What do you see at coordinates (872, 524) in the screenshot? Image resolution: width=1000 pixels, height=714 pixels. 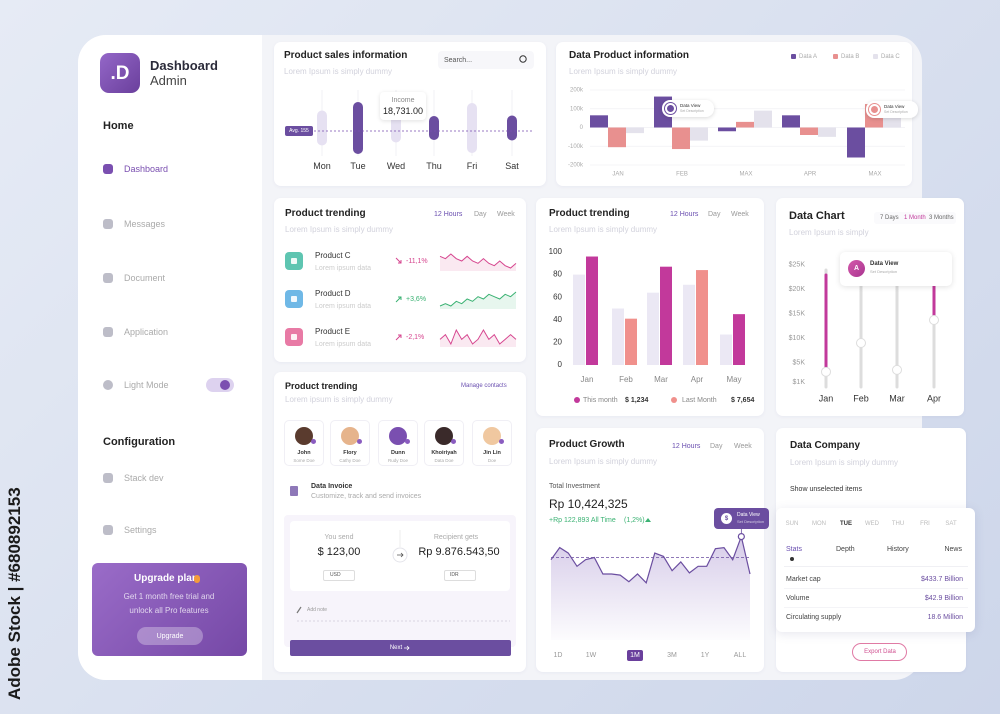 I see `day-tab: WED` at bounding box center [872, 524].